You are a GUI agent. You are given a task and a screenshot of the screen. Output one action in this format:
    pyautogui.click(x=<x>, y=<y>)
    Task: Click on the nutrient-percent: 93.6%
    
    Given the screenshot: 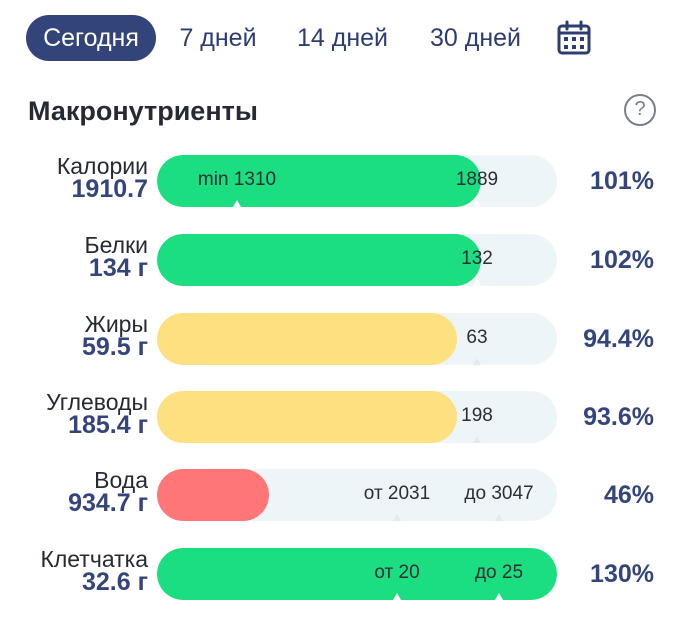 What is the action you would take?
    pyautogui.click(x=618, y=417)
    